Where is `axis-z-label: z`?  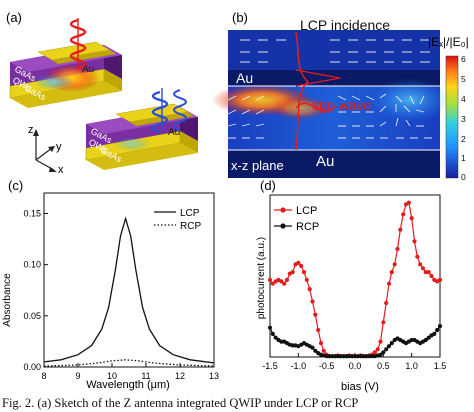
axis-z-label: z is located at coordinates (31, 130).